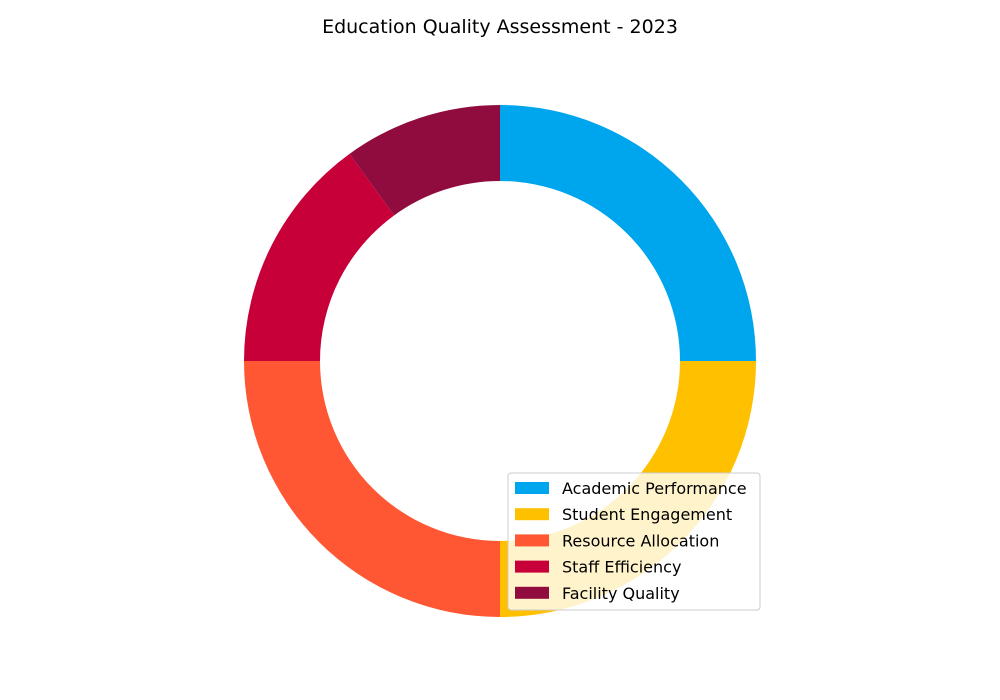 The image size is (1000, 700). I want to click on legend-frame, so click(634, 541).